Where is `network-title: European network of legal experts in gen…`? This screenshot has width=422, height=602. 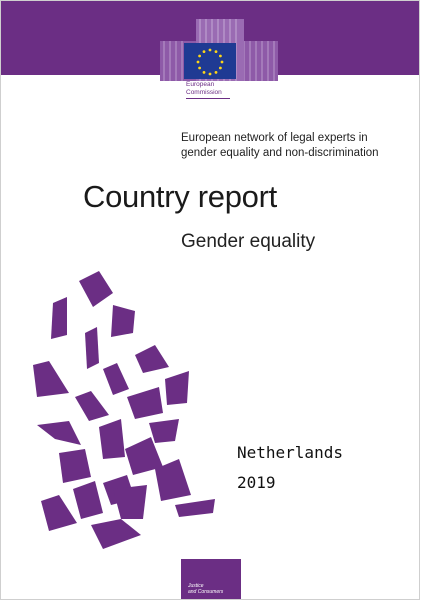
network-title: European network of legal experts in gen… is located at coordinates (298, 146).